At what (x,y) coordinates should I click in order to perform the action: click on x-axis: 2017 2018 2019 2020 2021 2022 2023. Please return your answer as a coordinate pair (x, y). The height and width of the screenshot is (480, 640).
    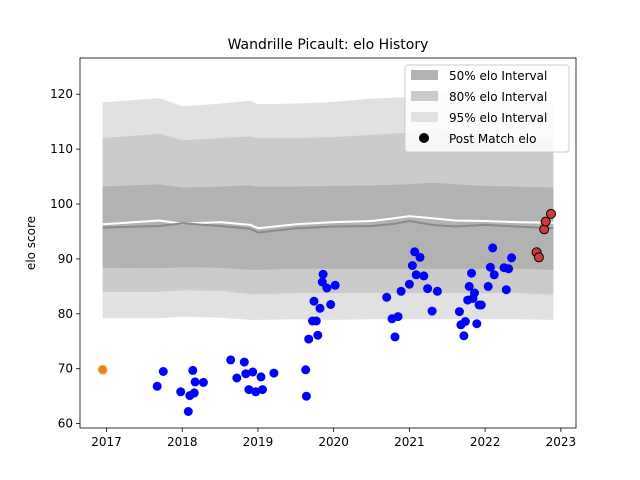
    Looking at the image, I should click on (333, 438).